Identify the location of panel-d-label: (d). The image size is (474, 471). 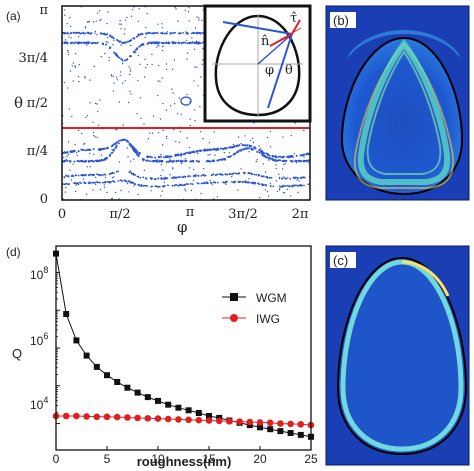
(13, 252).